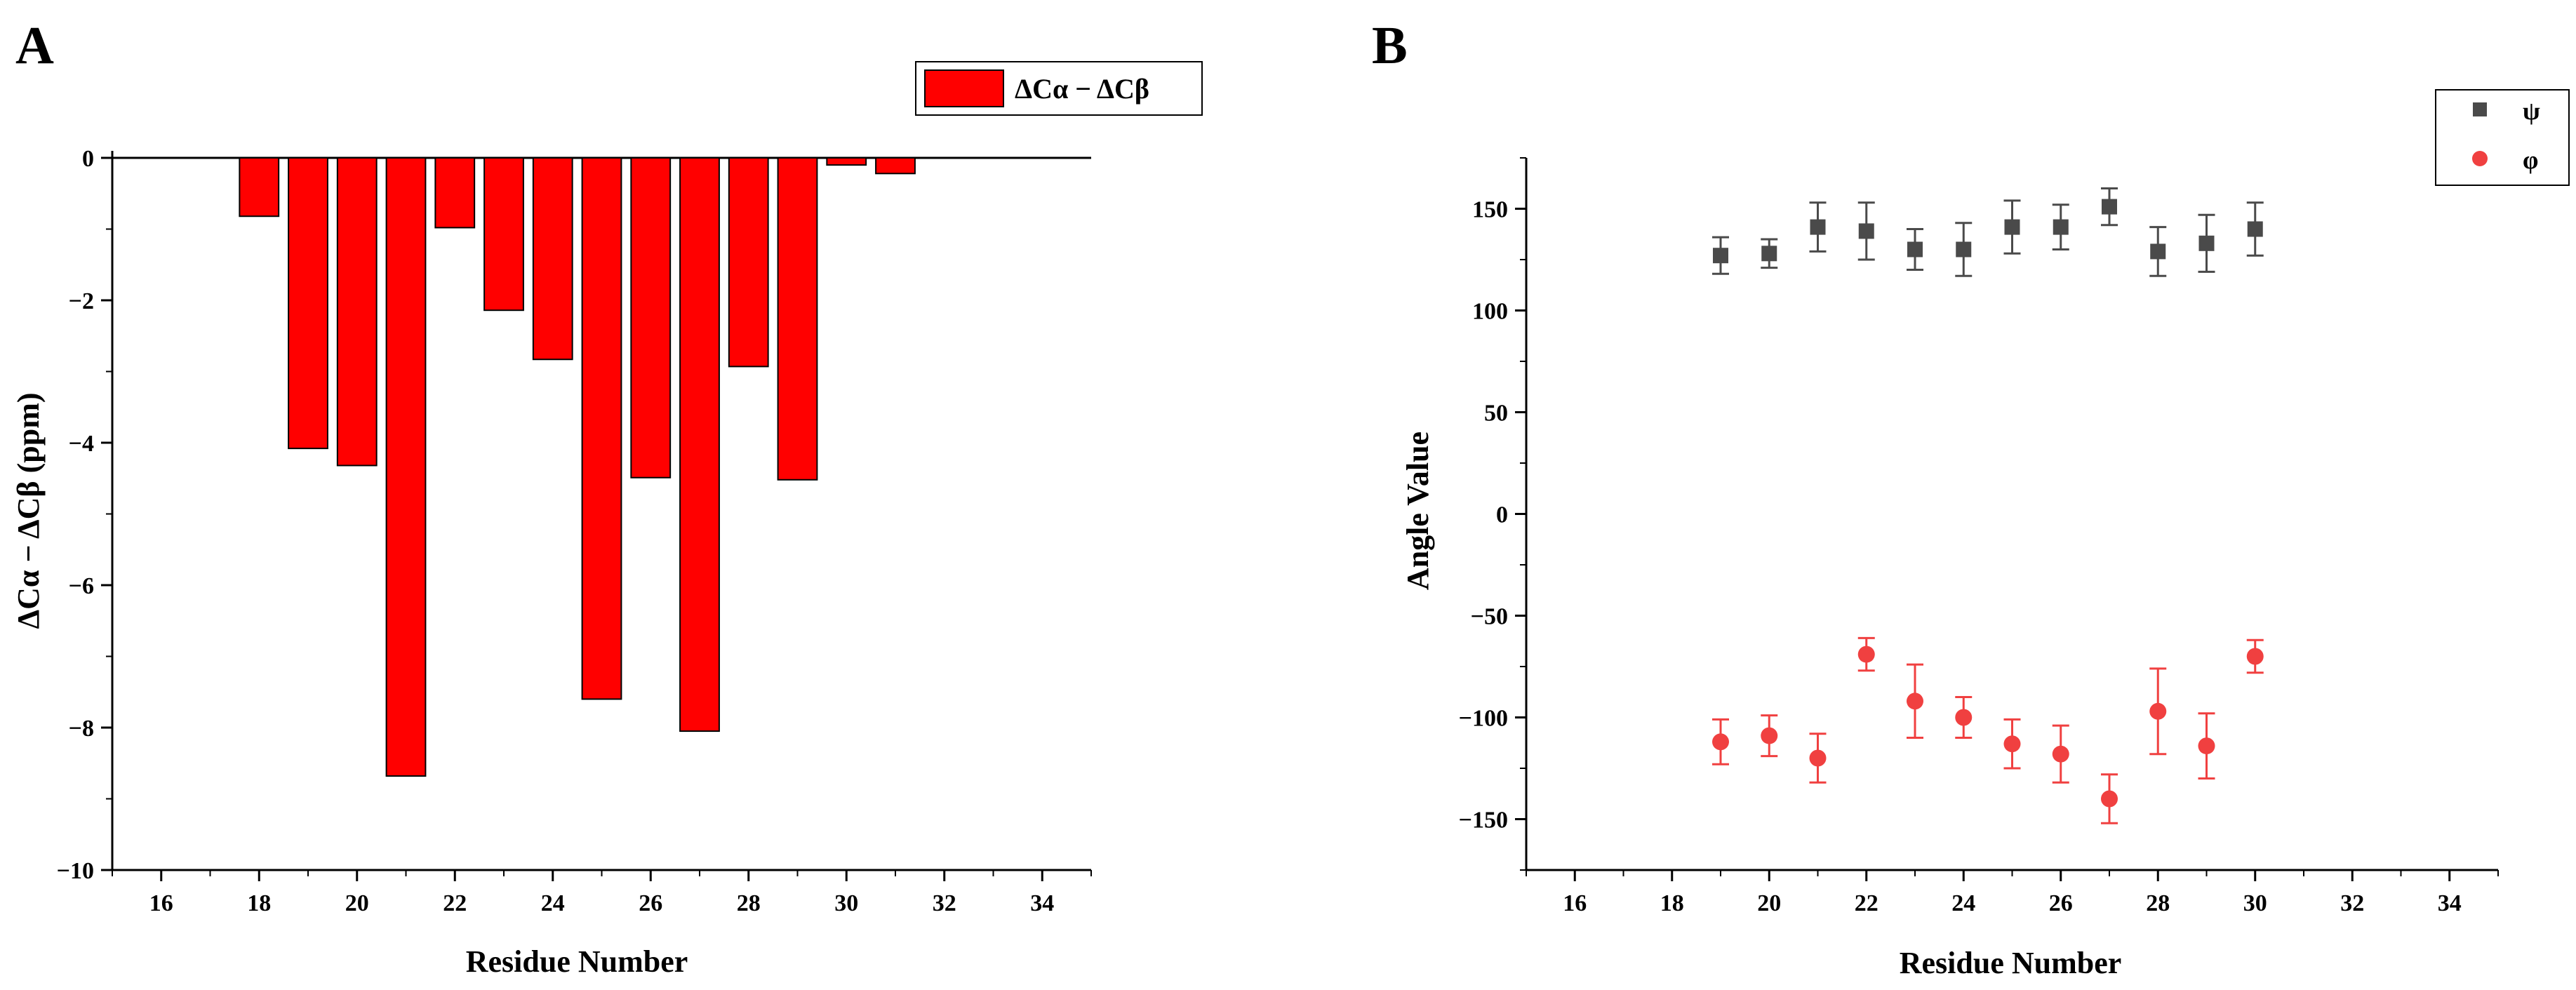 This screenshot has height=990, width=2576. Describe the element at coordinates (1390, 45) in the screenshot. I see `panel-b-letter: B` at that location.